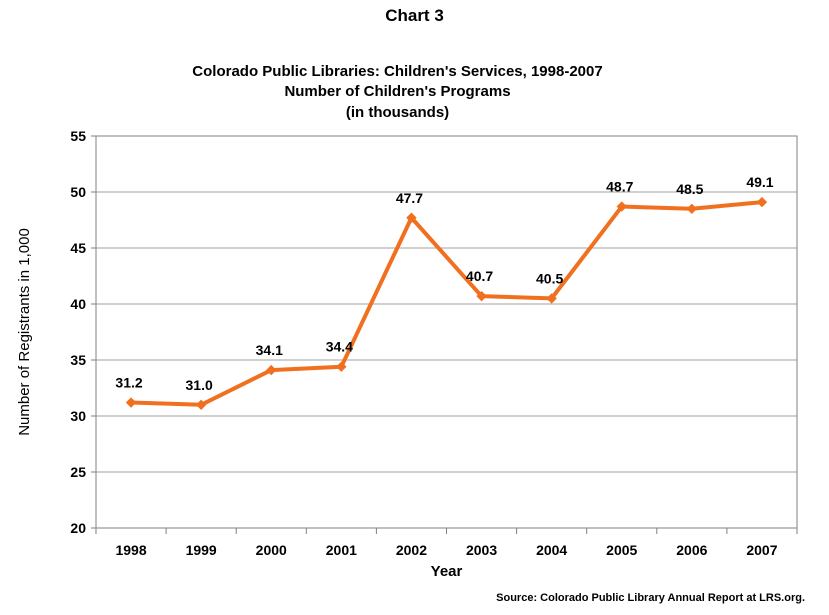 This screenshot has width=829, height=615. Describe the element at coordinates (128, 383) in the screenshot. I see `data-label: 31.2` at that location.